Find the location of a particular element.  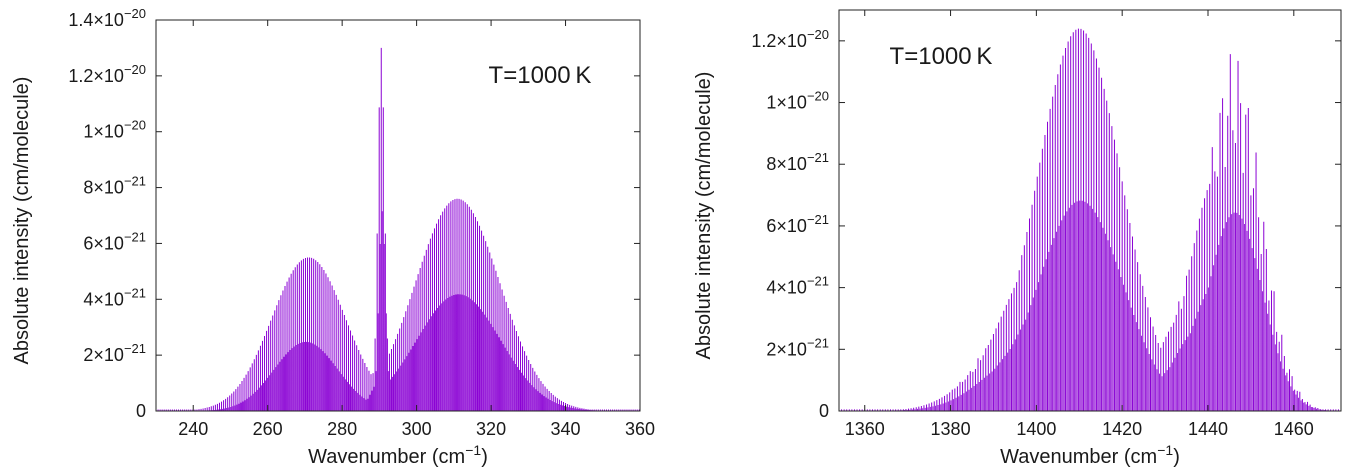

x-tick-label: 360 is located at coordinates (640, 429).